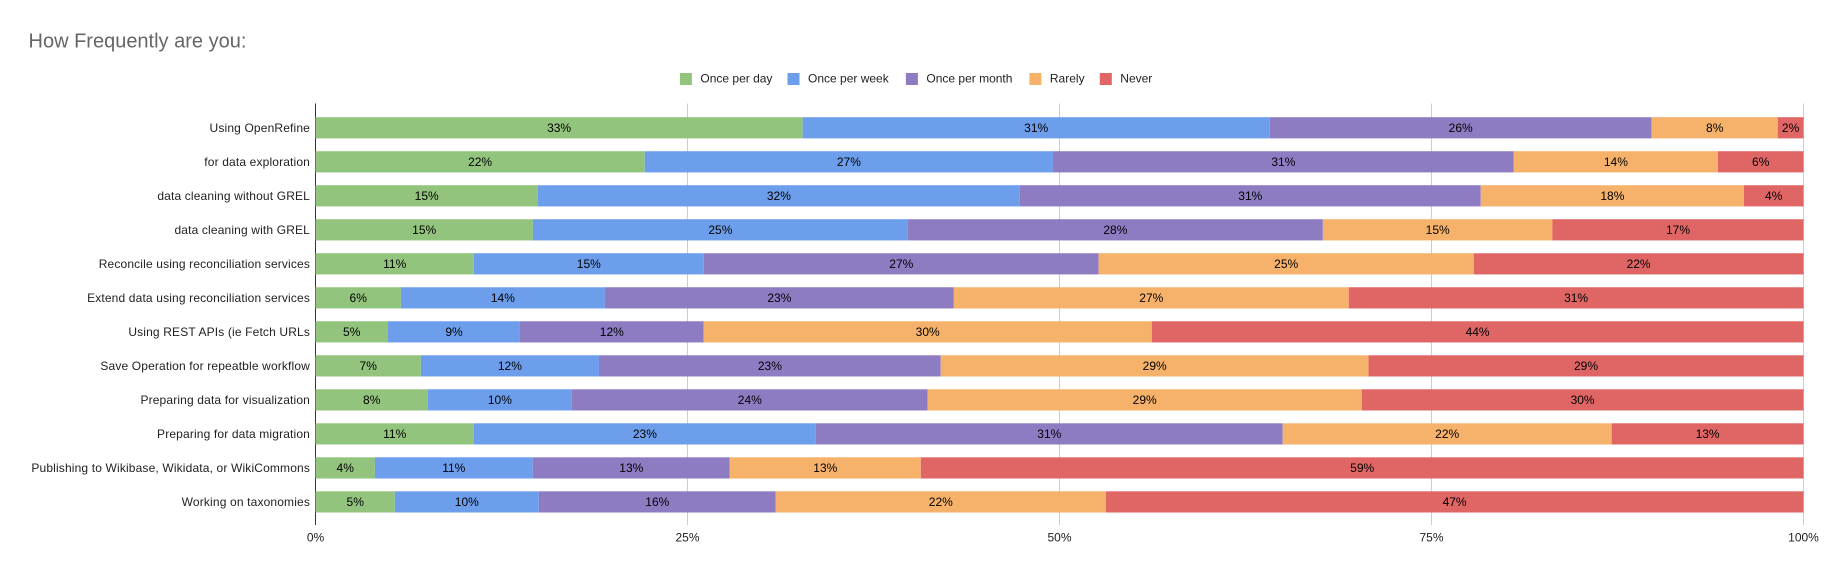 The width and height of the screenshot is (1832, 574). Describe the element at coordinates (559, 128) in the screenshot. I see `svg-text: 33%` at that location.